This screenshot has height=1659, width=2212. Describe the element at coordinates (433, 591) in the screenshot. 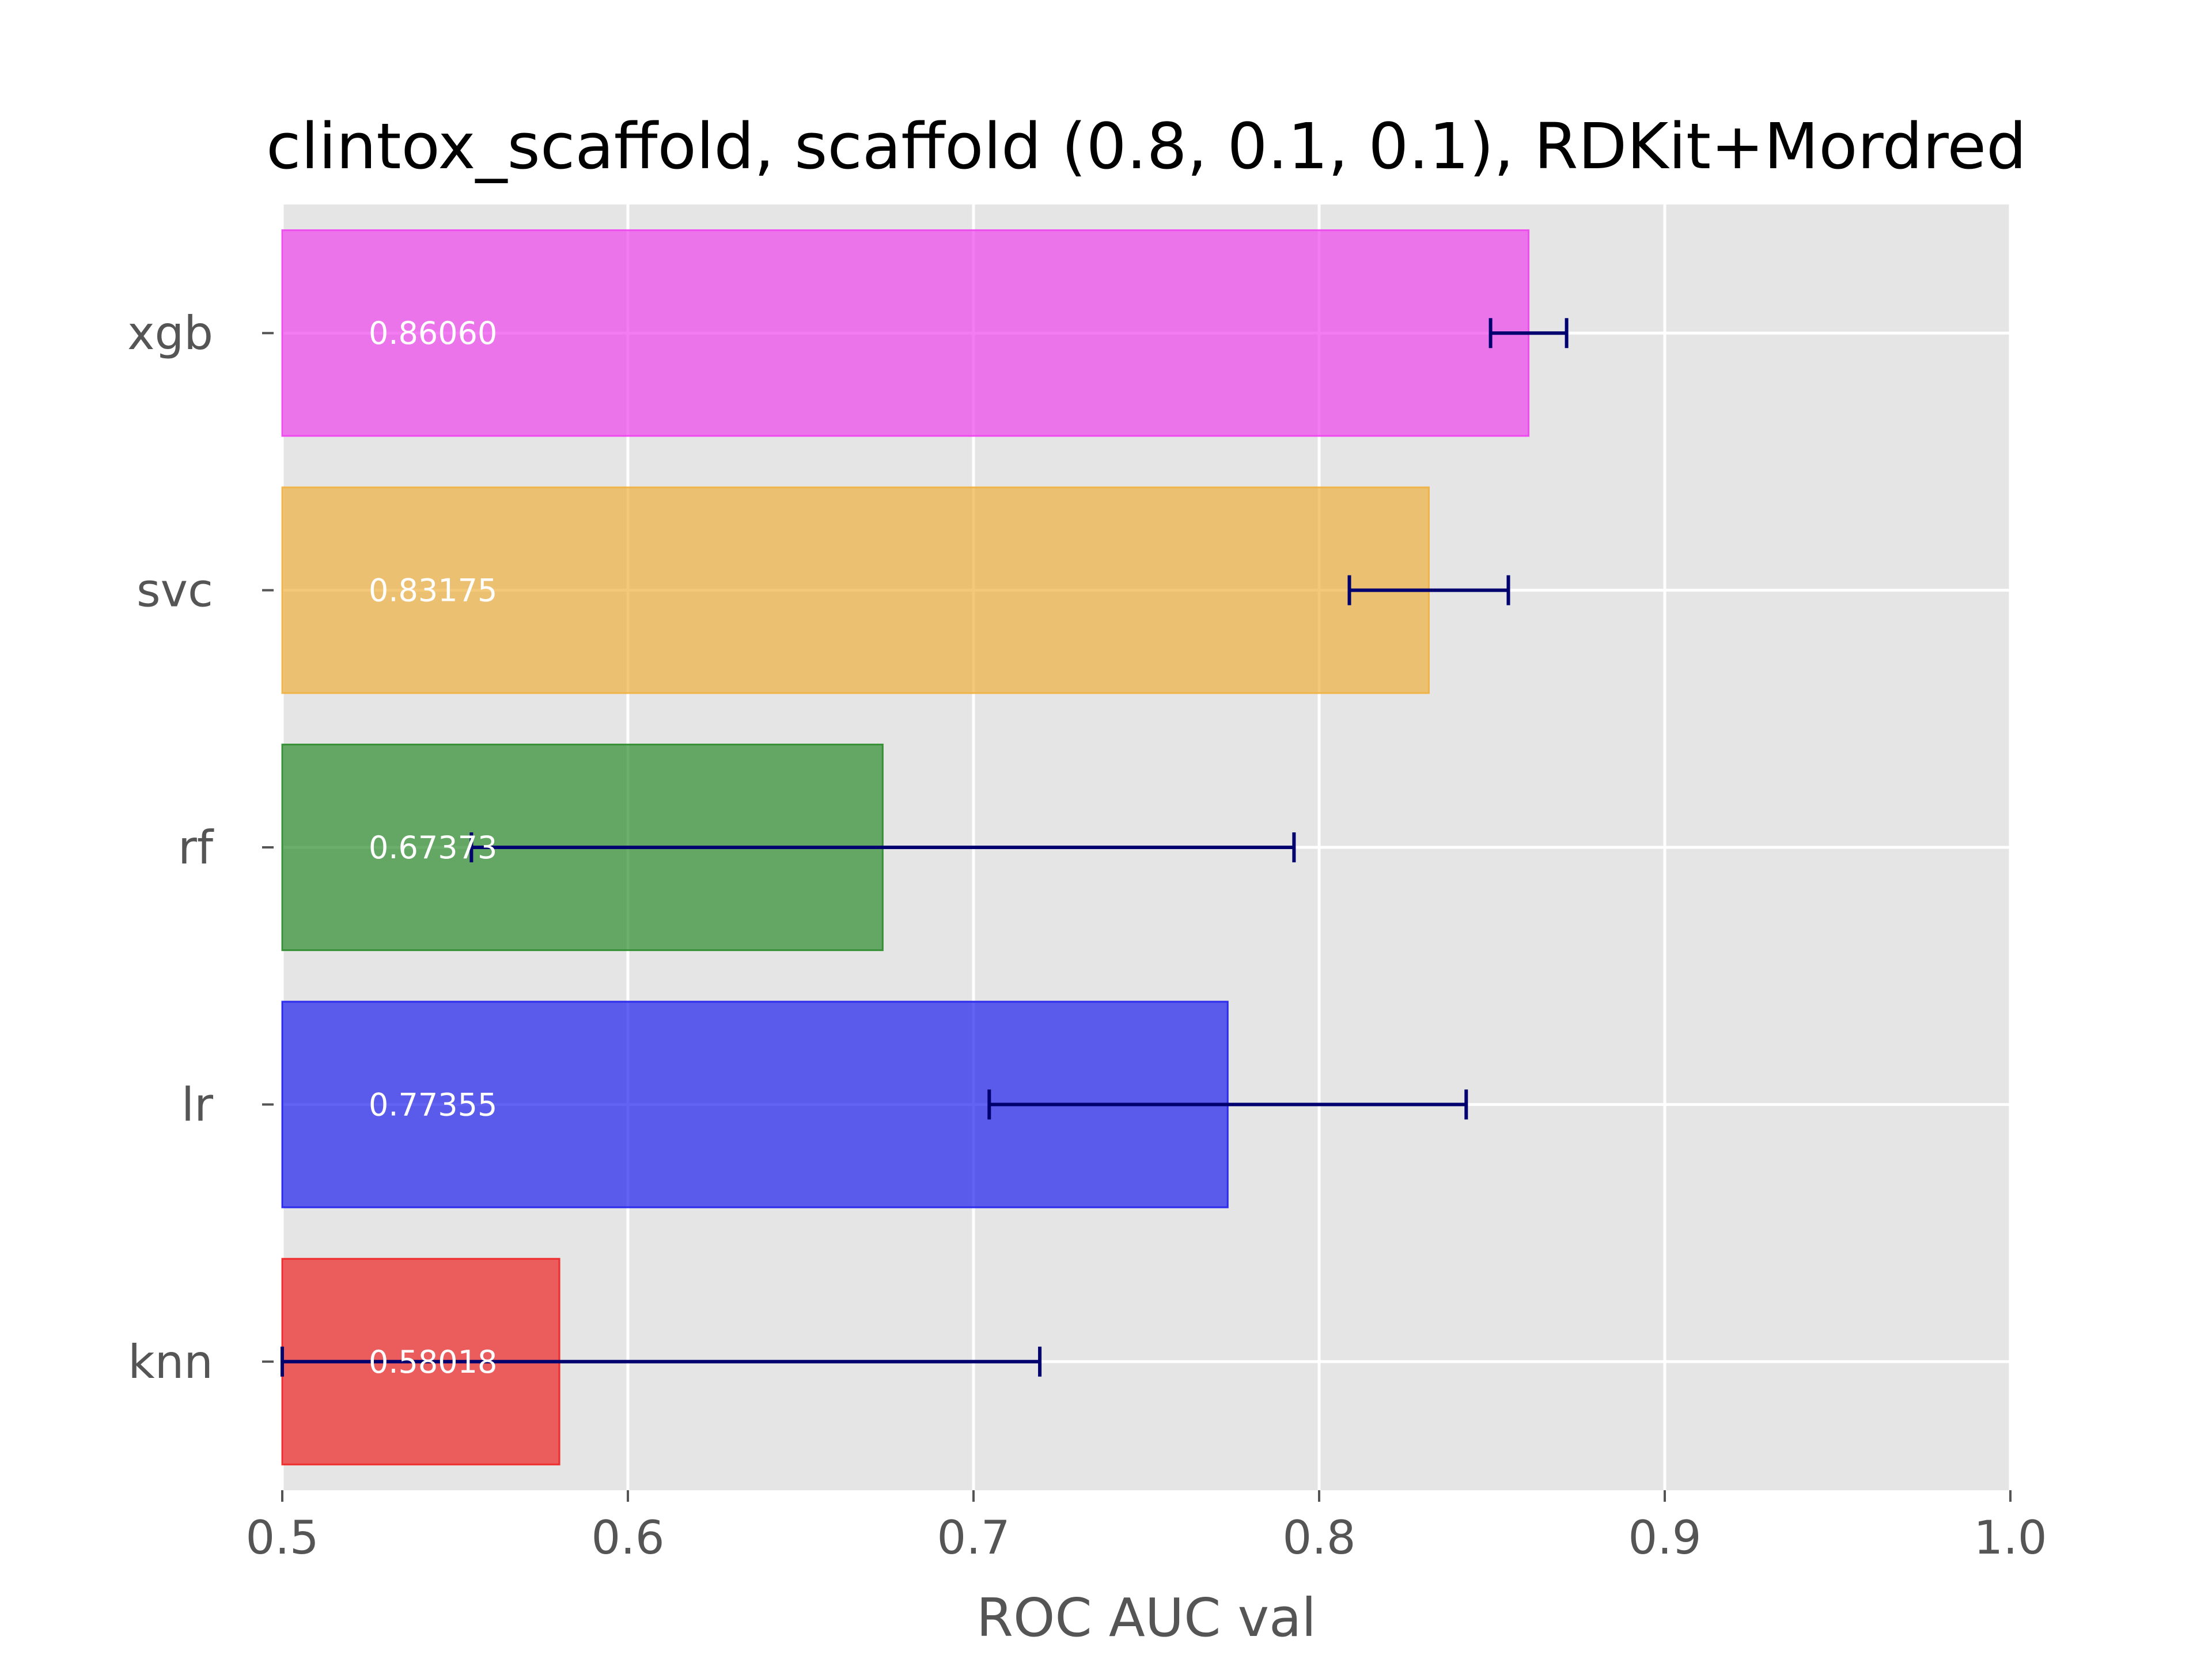

I see `value-label-svc: 0.83175` at that location.